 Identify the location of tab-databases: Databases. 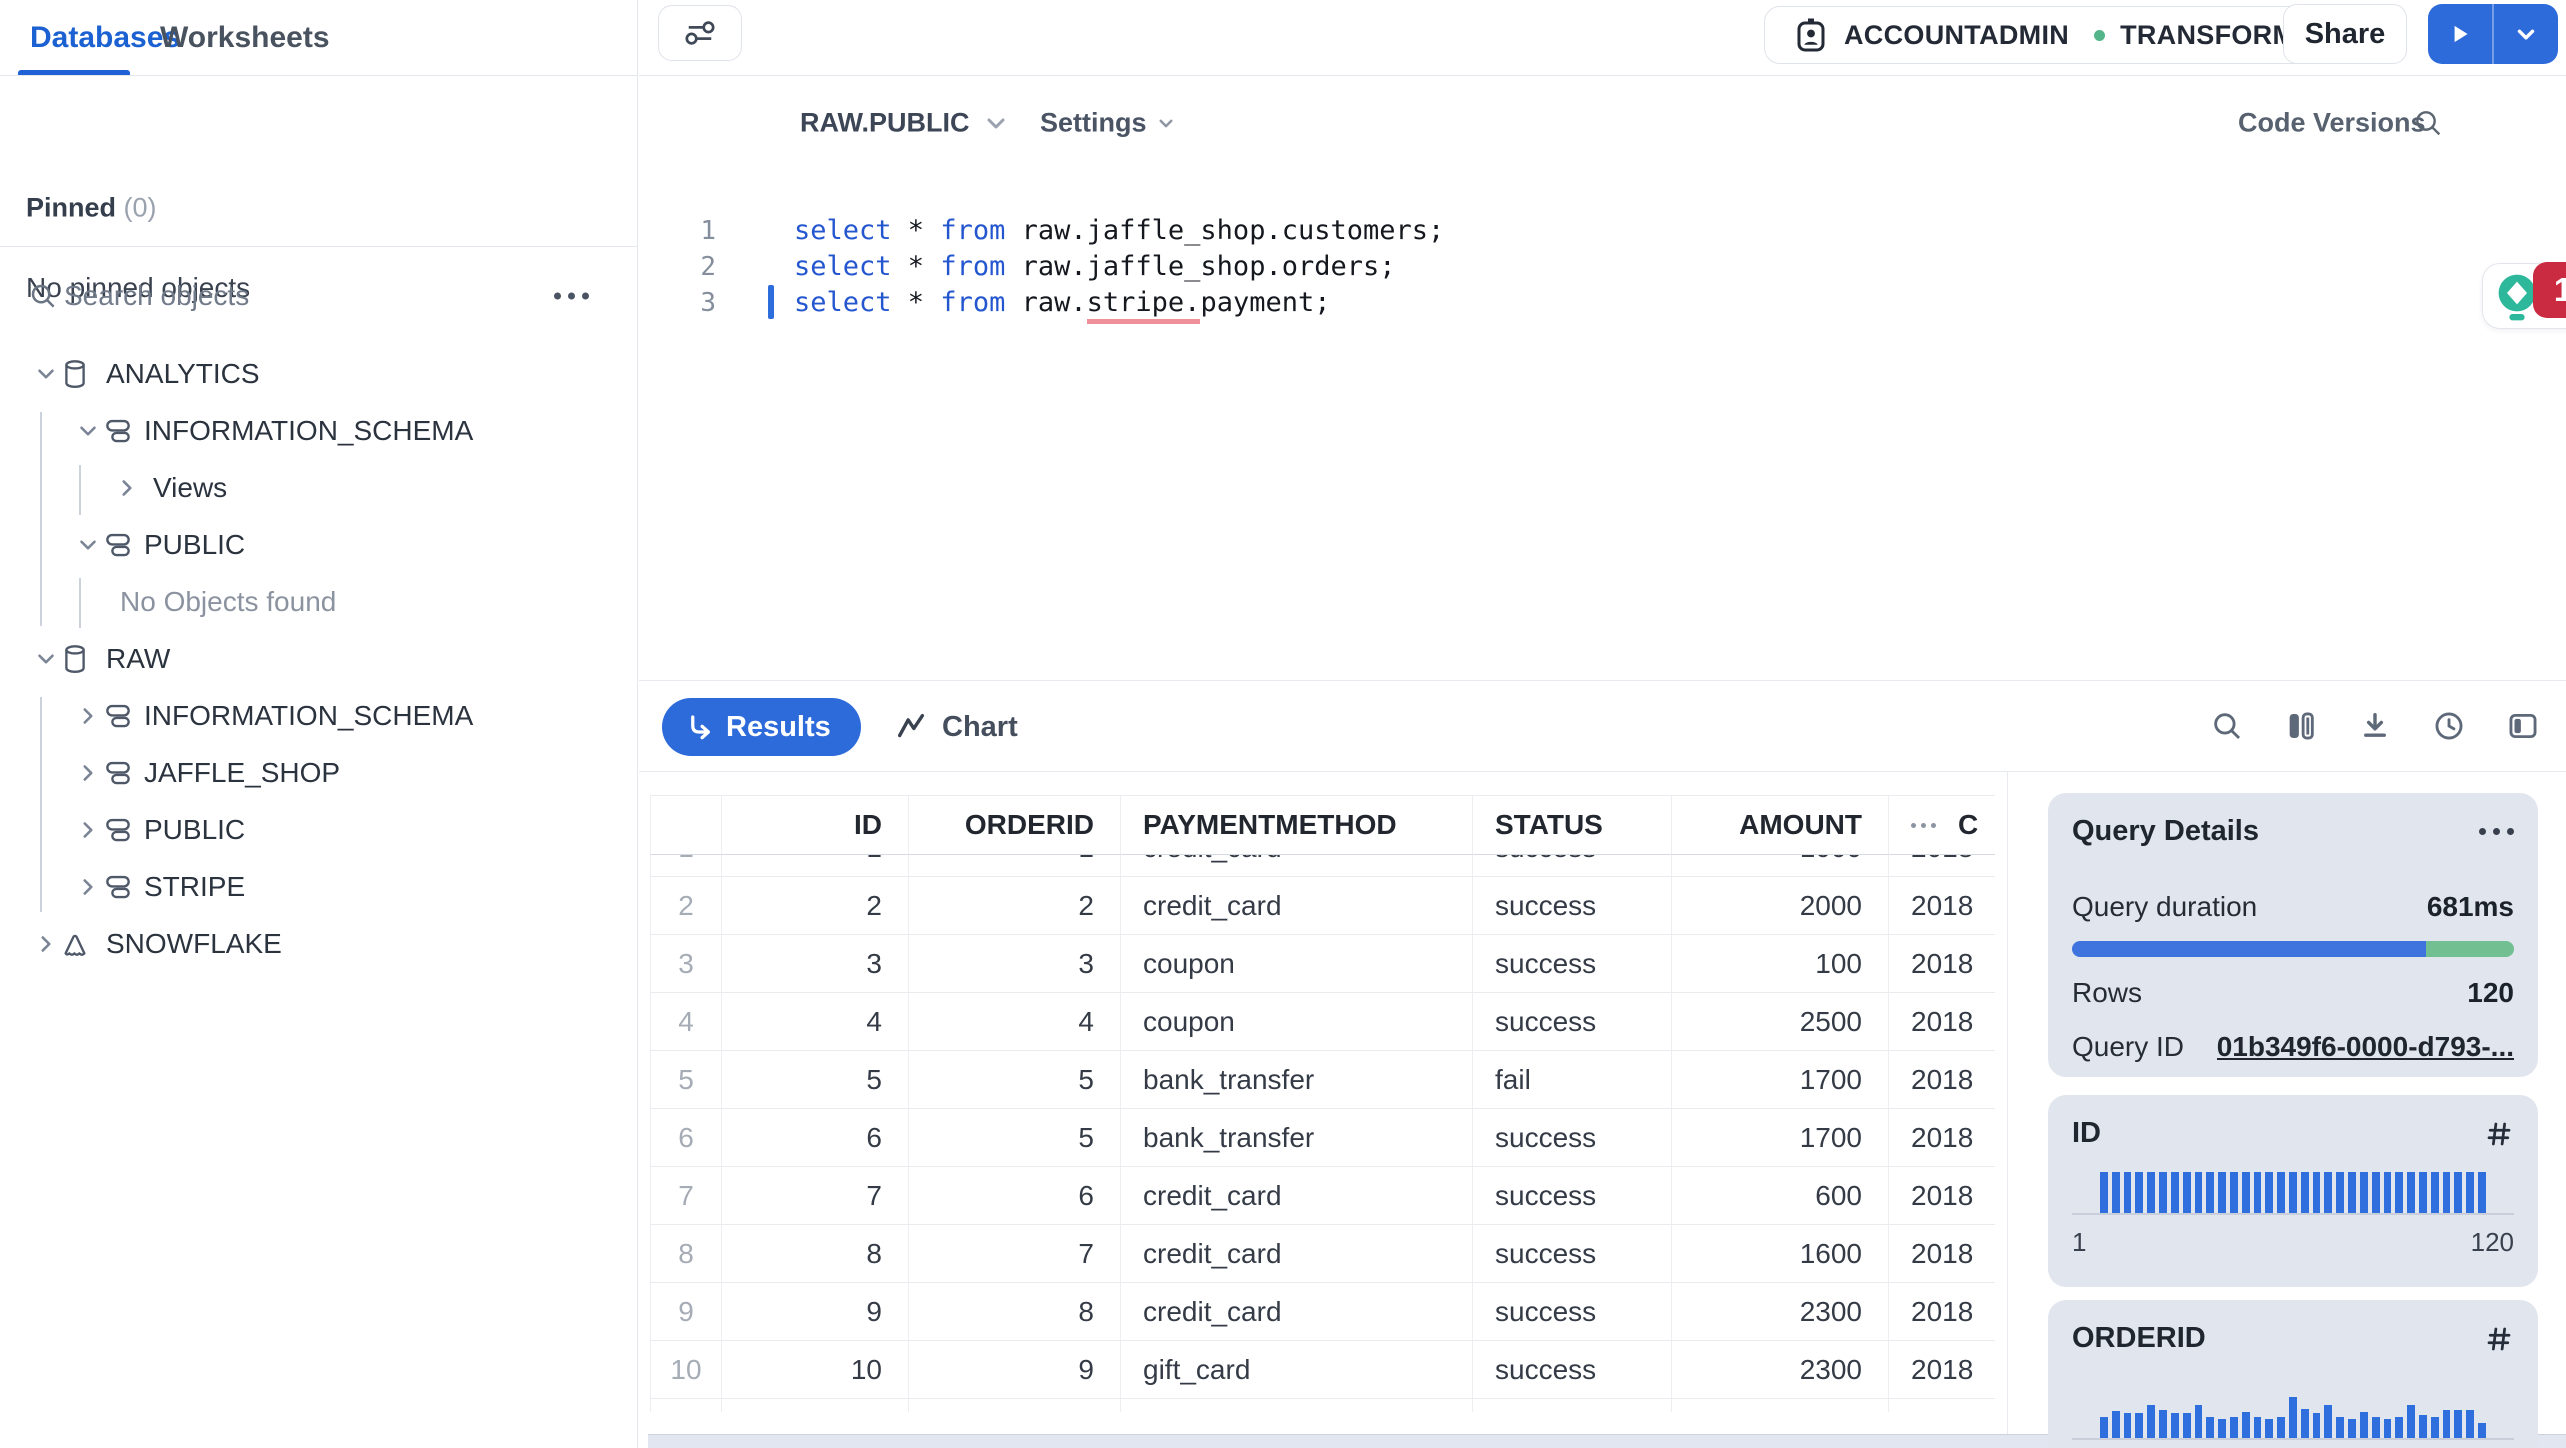
(105, 37).